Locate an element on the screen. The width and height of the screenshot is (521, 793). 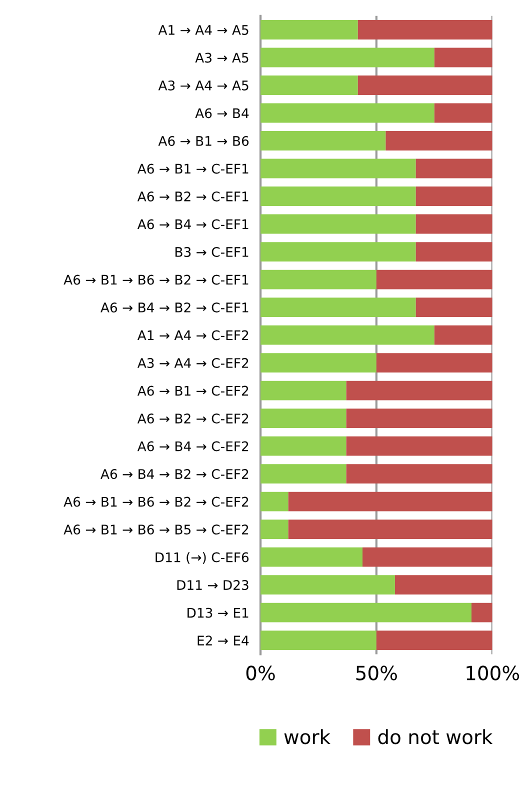
y-tick-label: A6 → B2 → C-EF2 is located at coordinates (192, 419).